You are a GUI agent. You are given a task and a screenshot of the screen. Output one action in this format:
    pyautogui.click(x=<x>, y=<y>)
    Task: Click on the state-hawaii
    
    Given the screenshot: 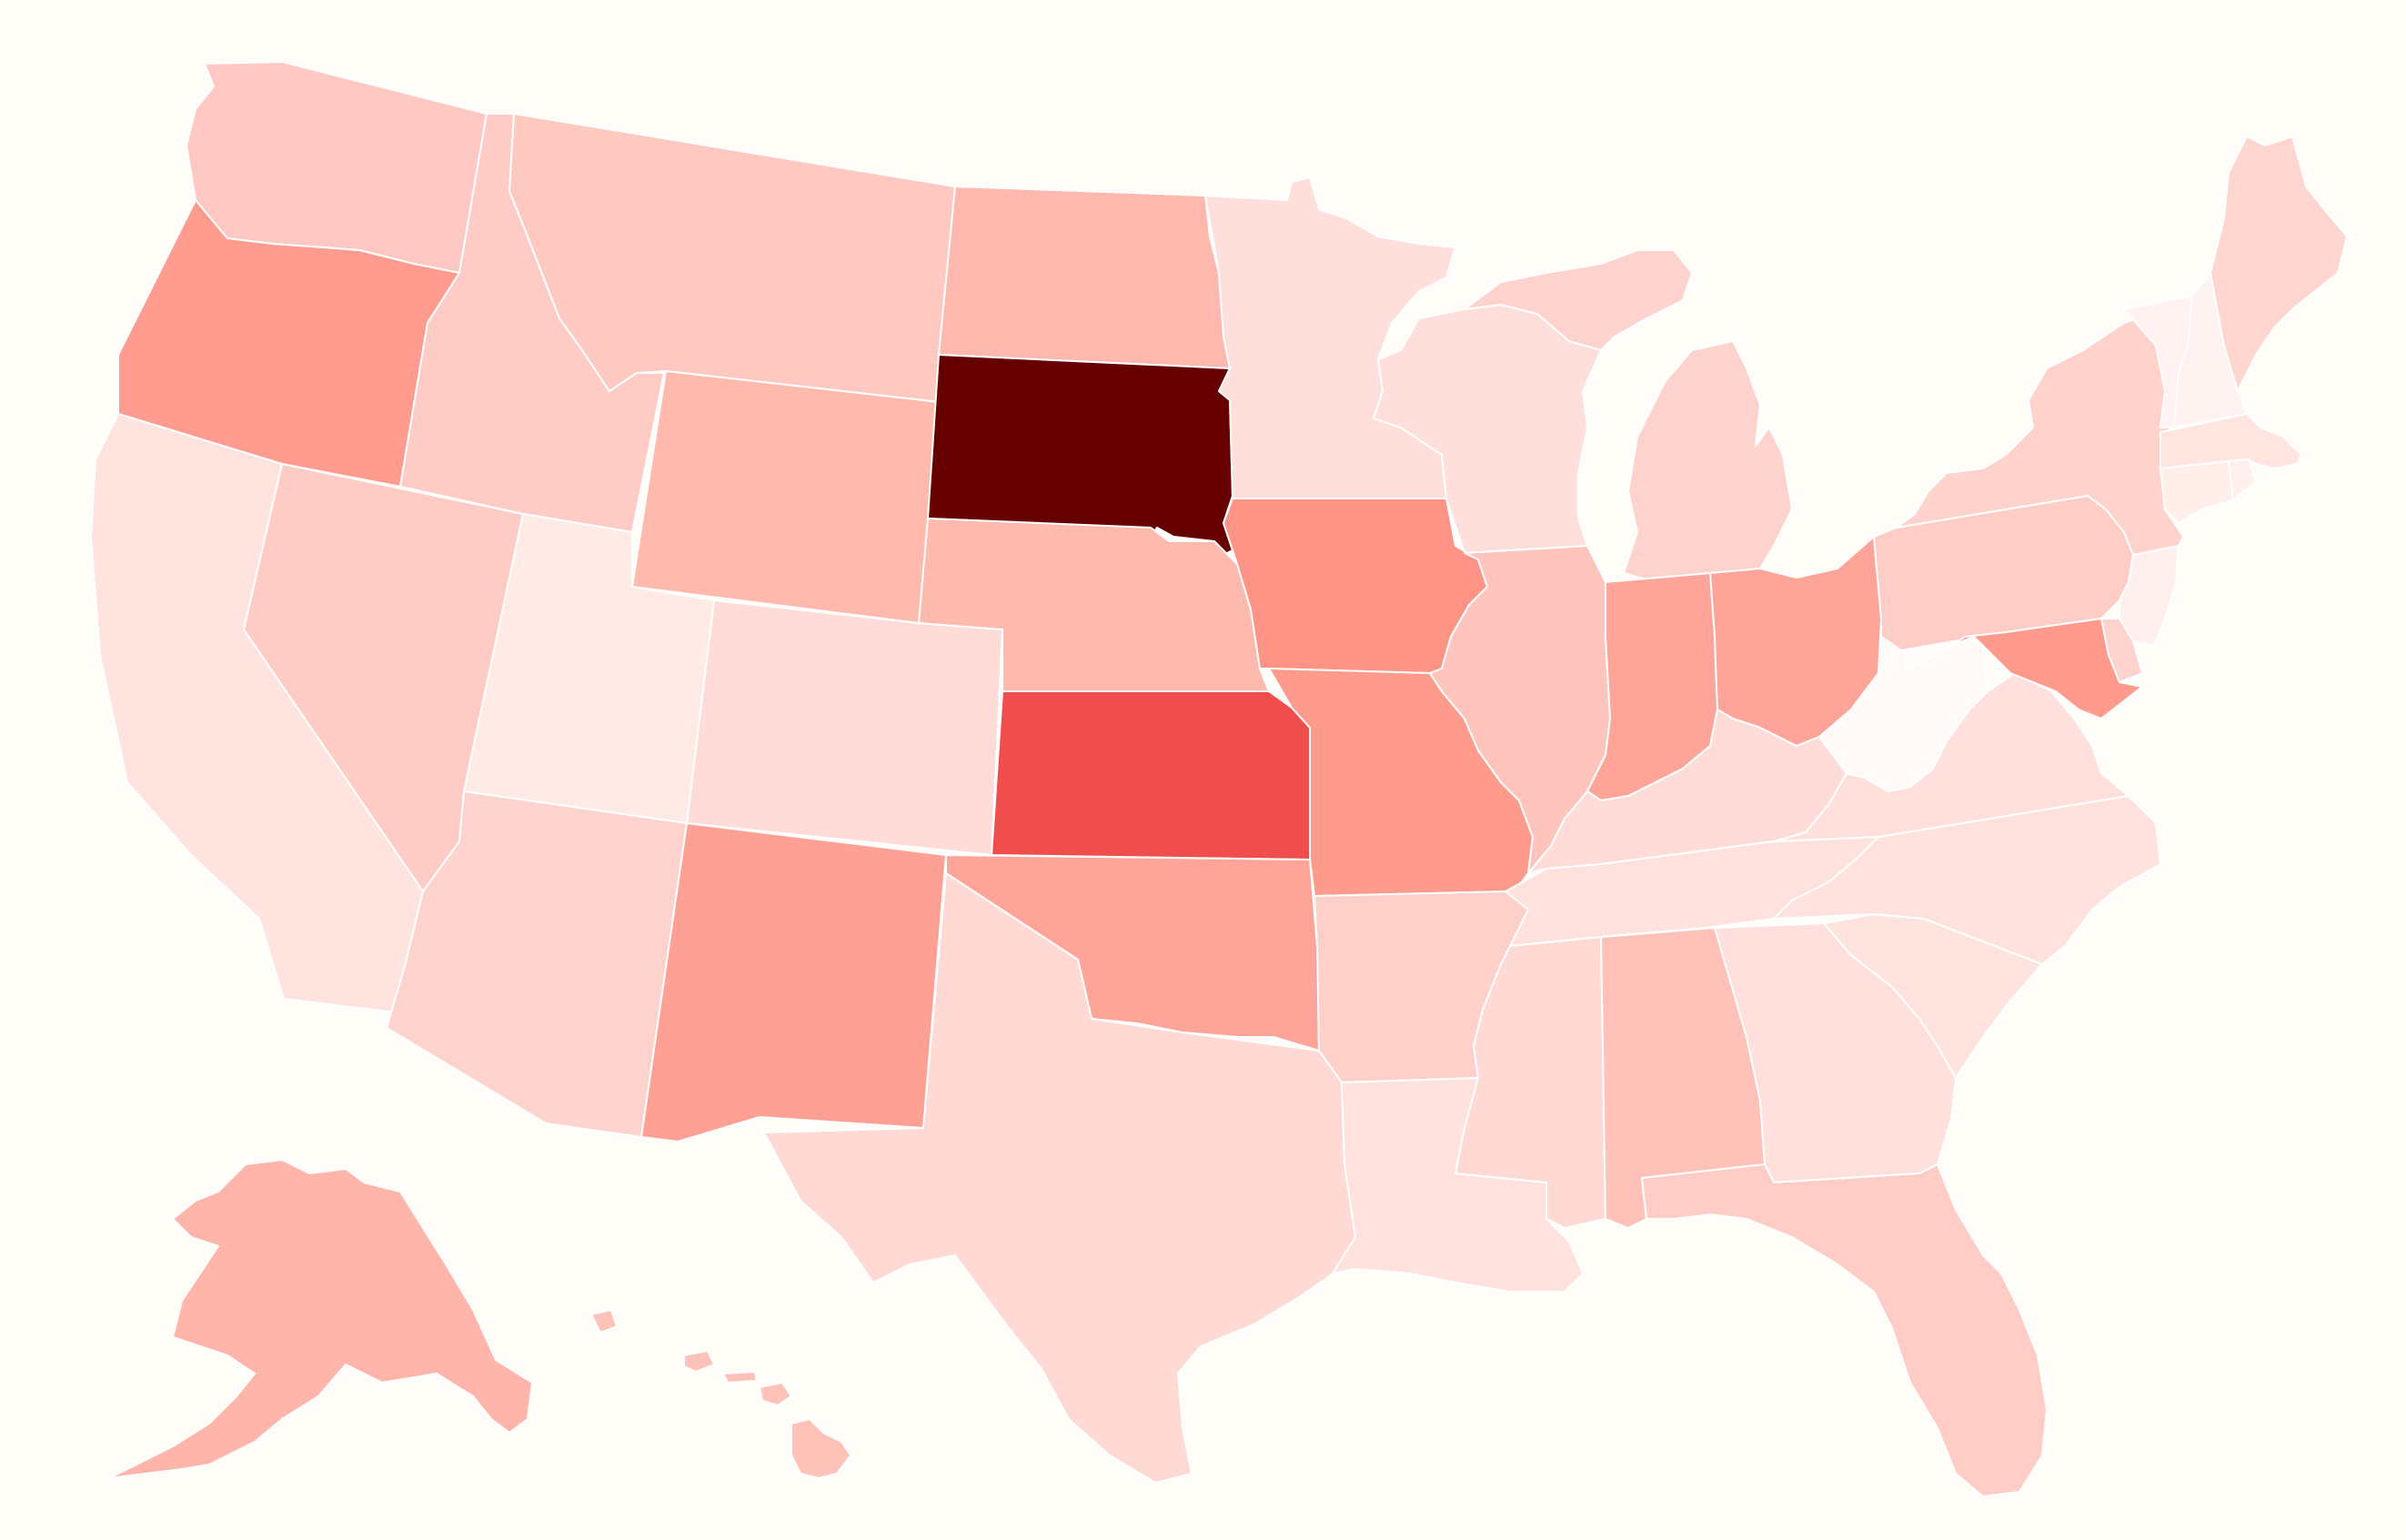 What is the action you would take?
    pyautogui.click(x=820, y=1448)
    